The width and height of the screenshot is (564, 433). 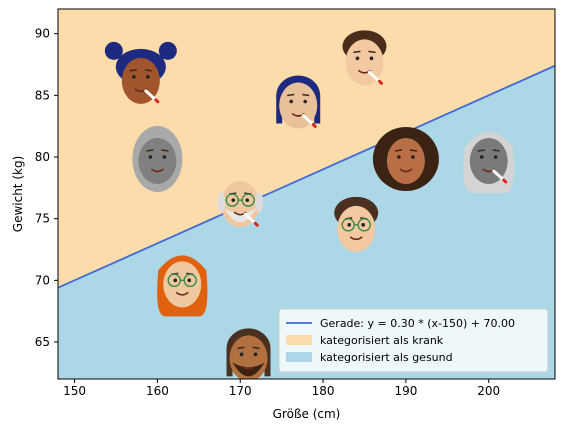 I want to click on x-axis-label: Größe (cm), so click(x=307, y=414).